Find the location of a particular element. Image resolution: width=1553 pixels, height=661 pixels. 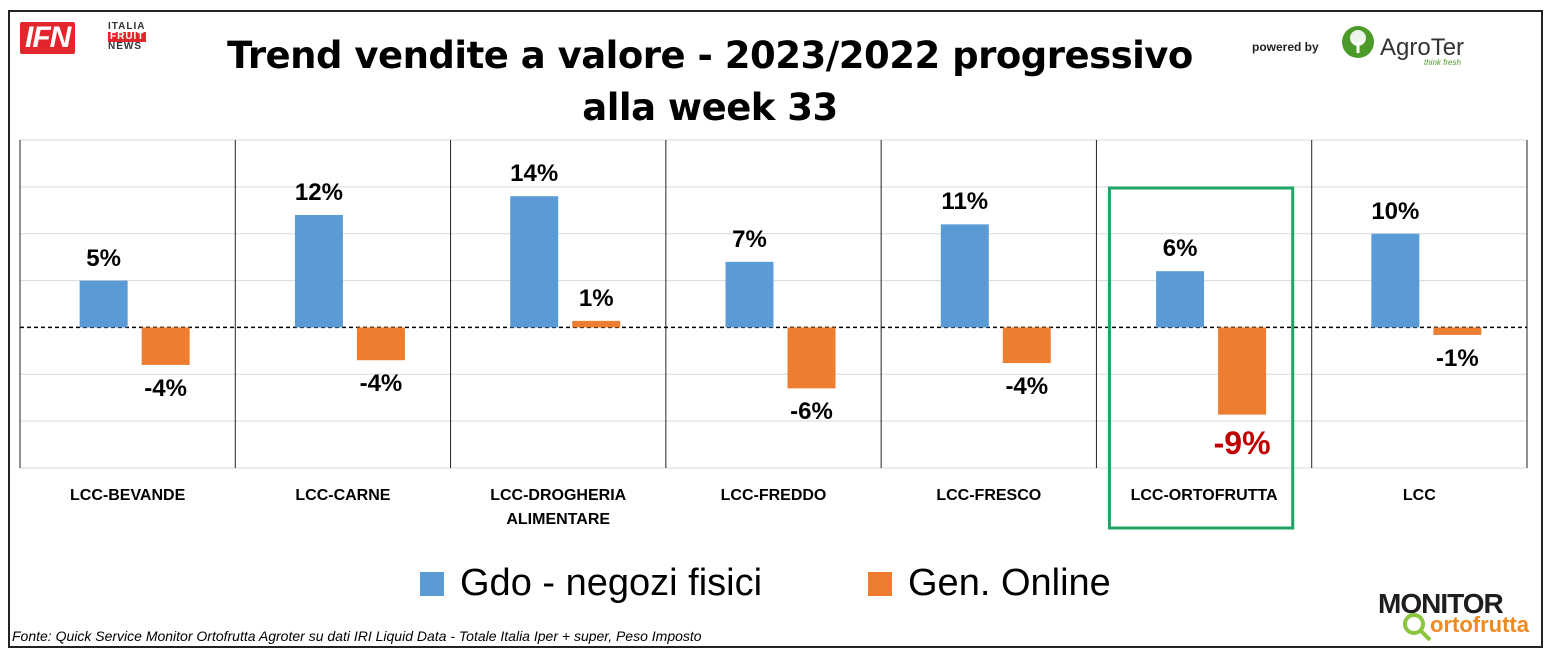

data-label-online-5: -4% is located at coordinates (1027, 387).